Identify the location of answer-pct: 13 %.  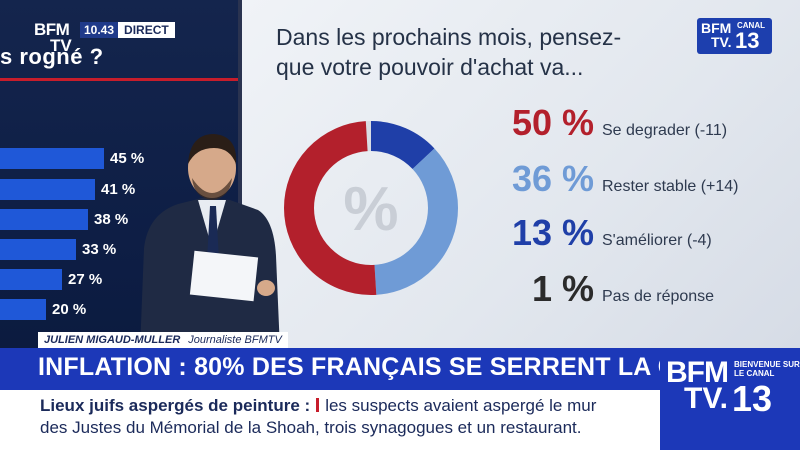
(552, 232).